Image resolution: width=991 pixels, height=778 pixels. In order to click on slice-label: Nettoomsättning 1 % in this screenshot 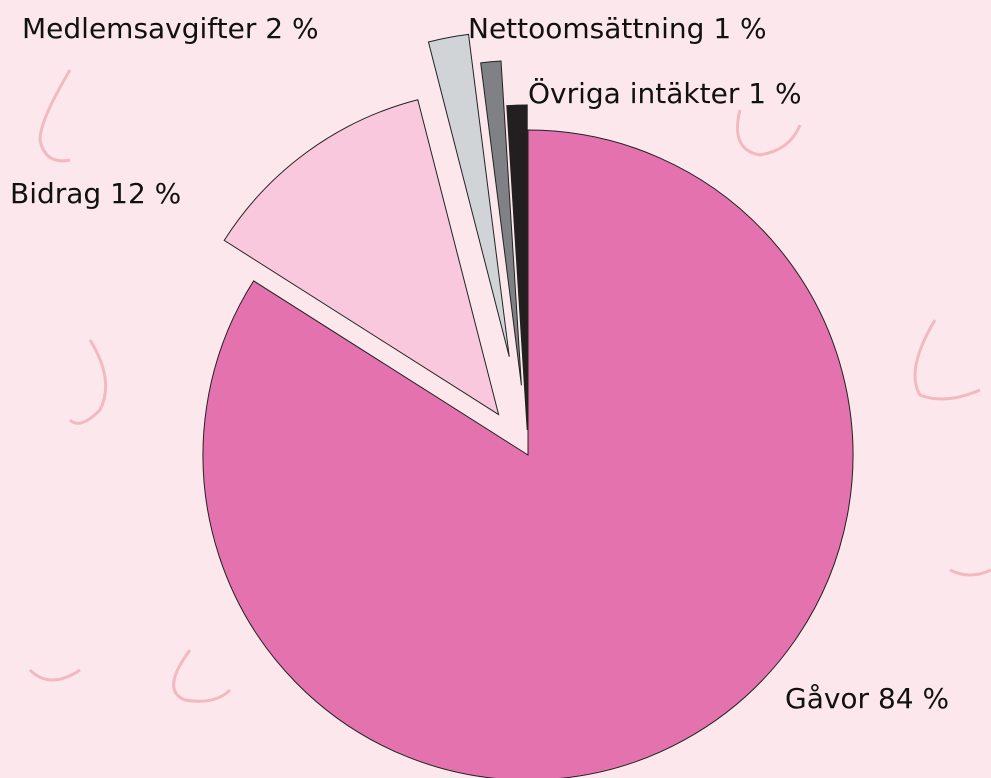, I will do `click(617, 28)`.